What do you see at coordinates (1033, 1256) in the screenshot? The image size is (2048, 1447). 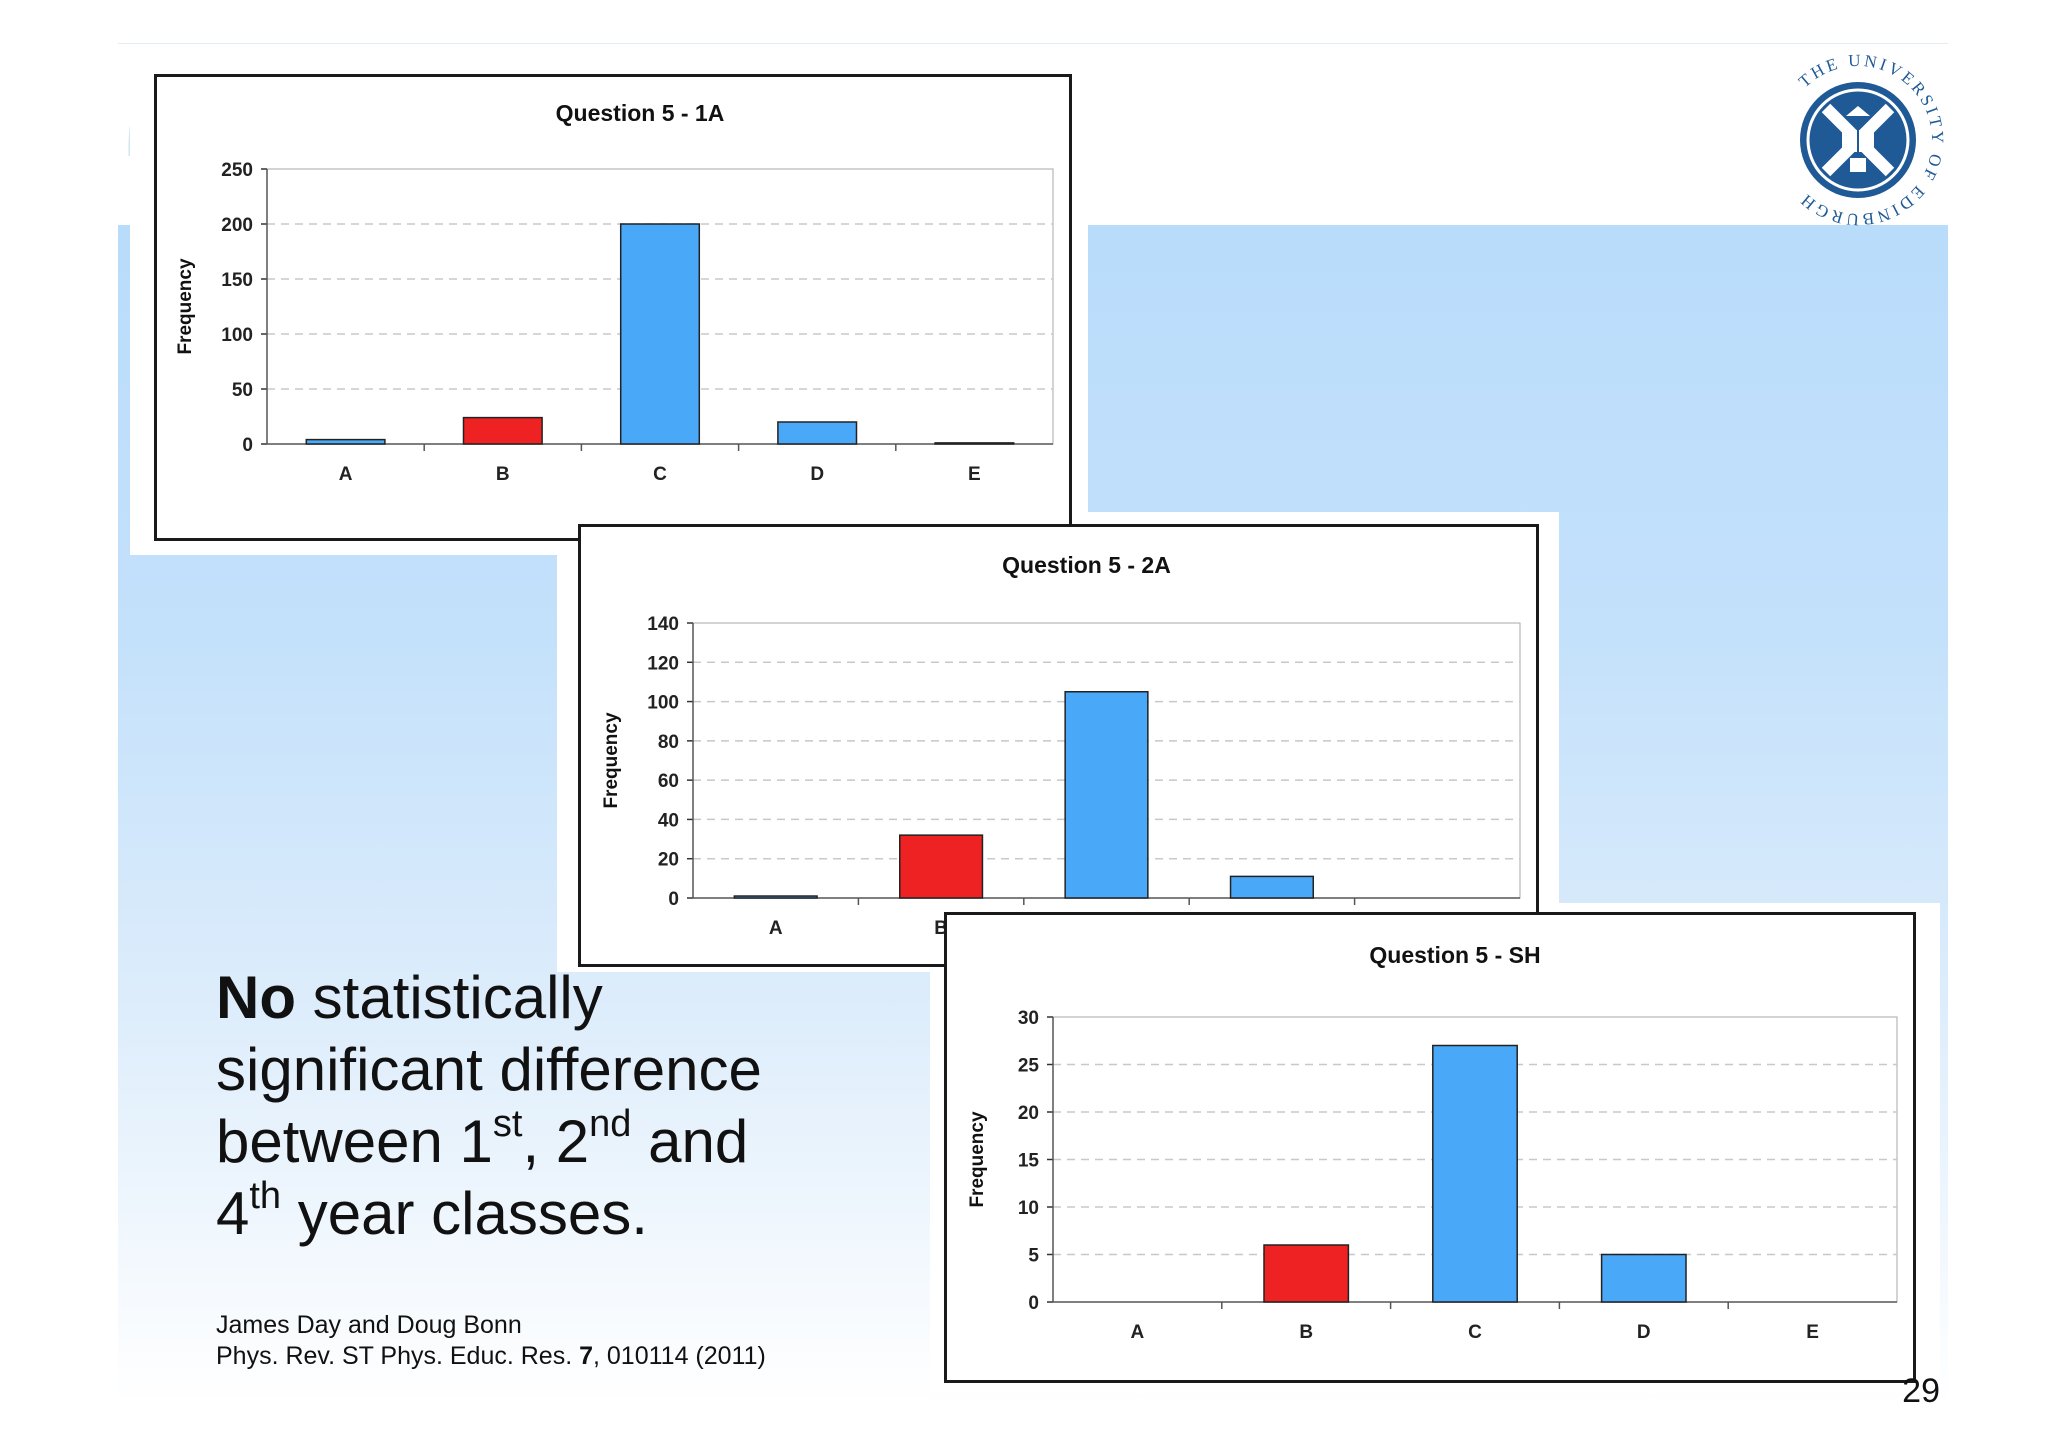 I see `y-tick-label: 5` at bounding box center [1033, 1256].